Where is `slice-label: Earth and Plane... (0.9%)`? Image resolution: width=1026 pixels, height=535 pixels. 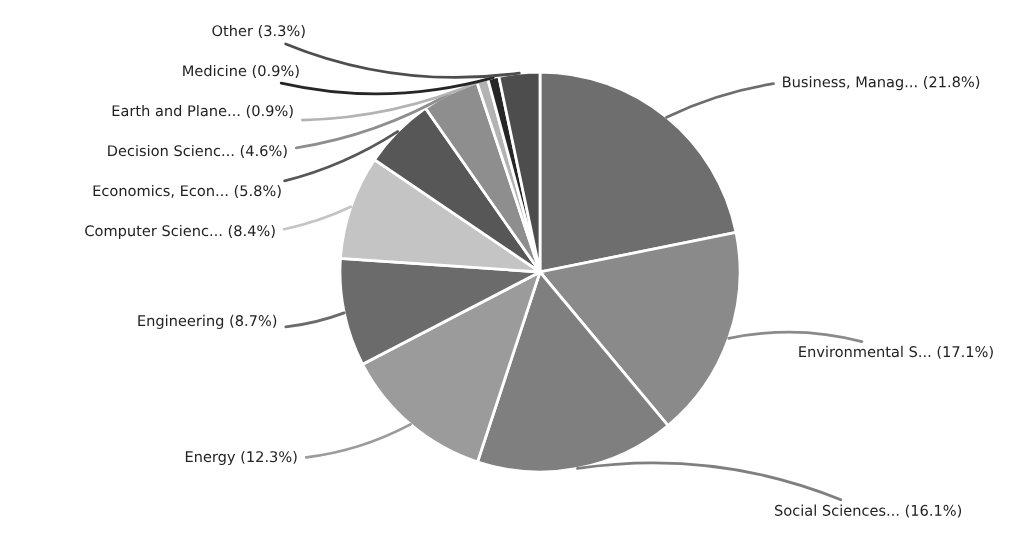
slice-label: Earth and Plane... (0.9%) is located at coordinates (202, 111).